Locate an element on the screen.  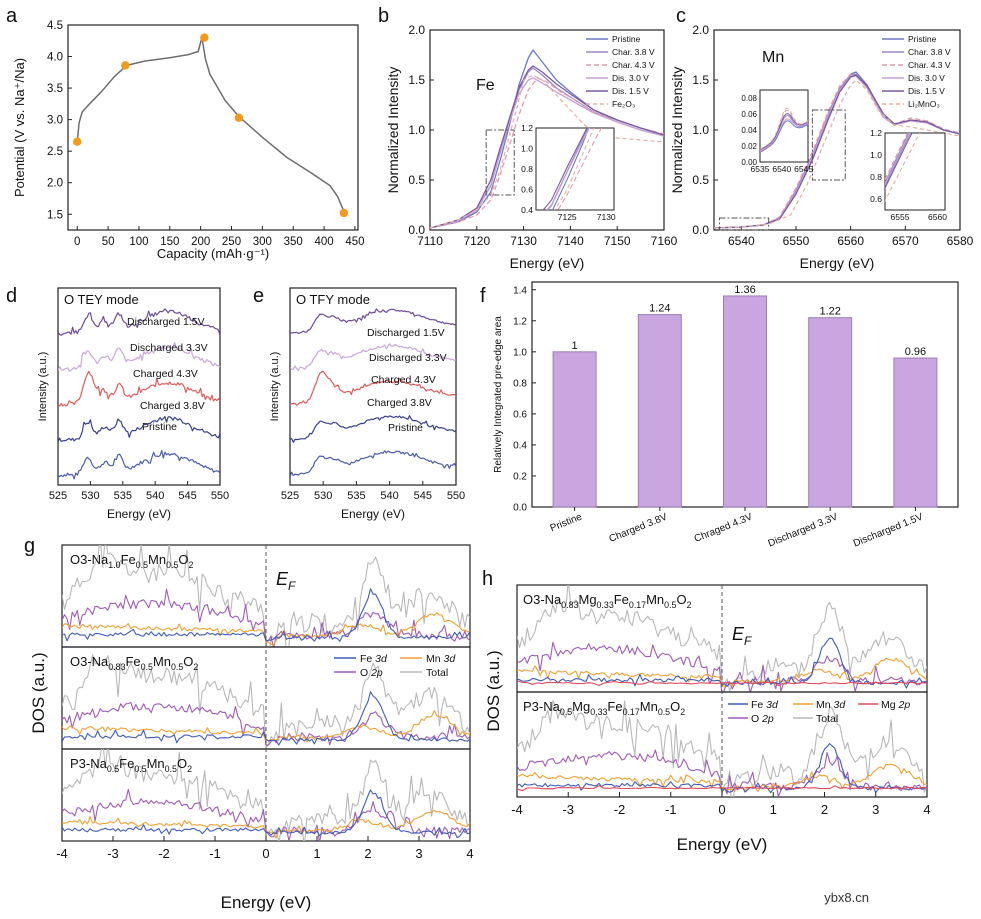
panel-b-x-tick-label: 7150 is located at coordinates (617, 241).